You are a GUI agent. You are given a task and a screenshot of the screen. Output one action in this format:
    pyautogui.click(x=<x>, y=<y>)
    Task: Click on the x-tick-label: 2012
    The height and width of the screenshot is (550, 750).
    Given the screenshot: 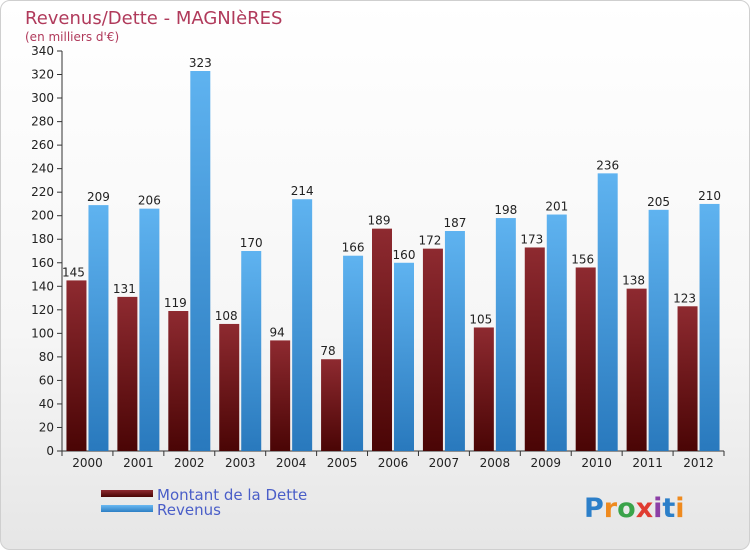 What is the action you would take?
    pyautogui.click(x=698, y=463)
    